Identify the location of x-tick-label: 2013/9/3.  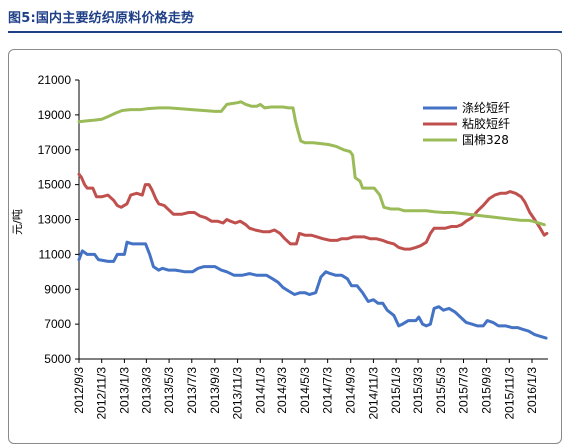
(215, 390).